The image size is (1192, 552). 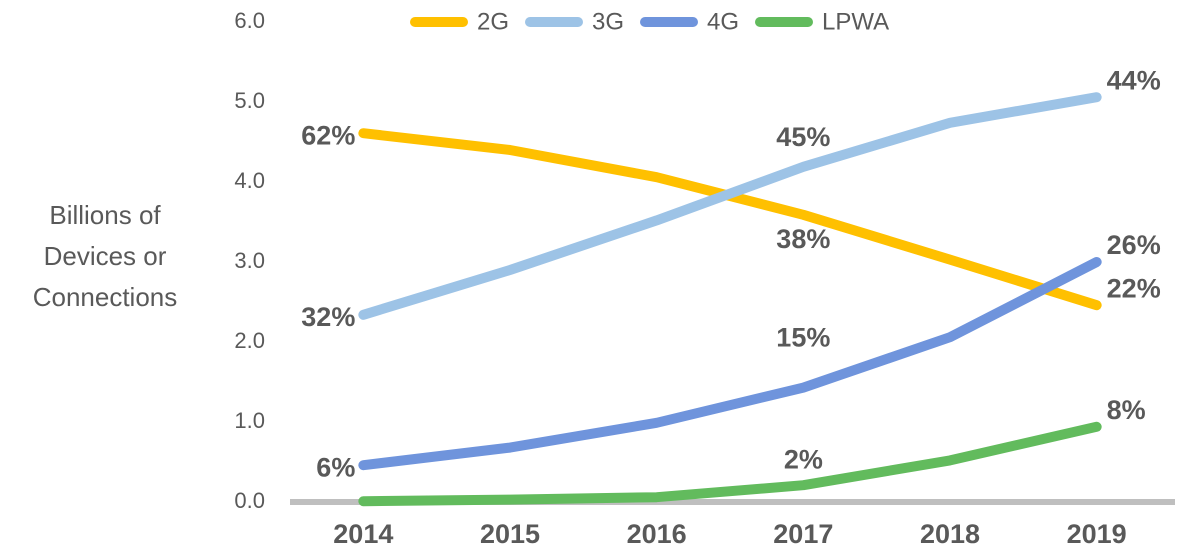 What do you see at coordinates (803, 338) in the screenshot?
I see `data-label: 15%` at bounding box center [803, 338].